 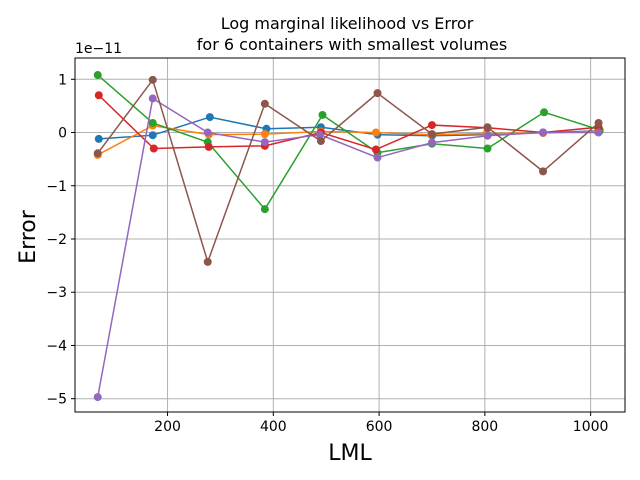 I want to click on x-tick-label: 600, so click(x=379, y=427).